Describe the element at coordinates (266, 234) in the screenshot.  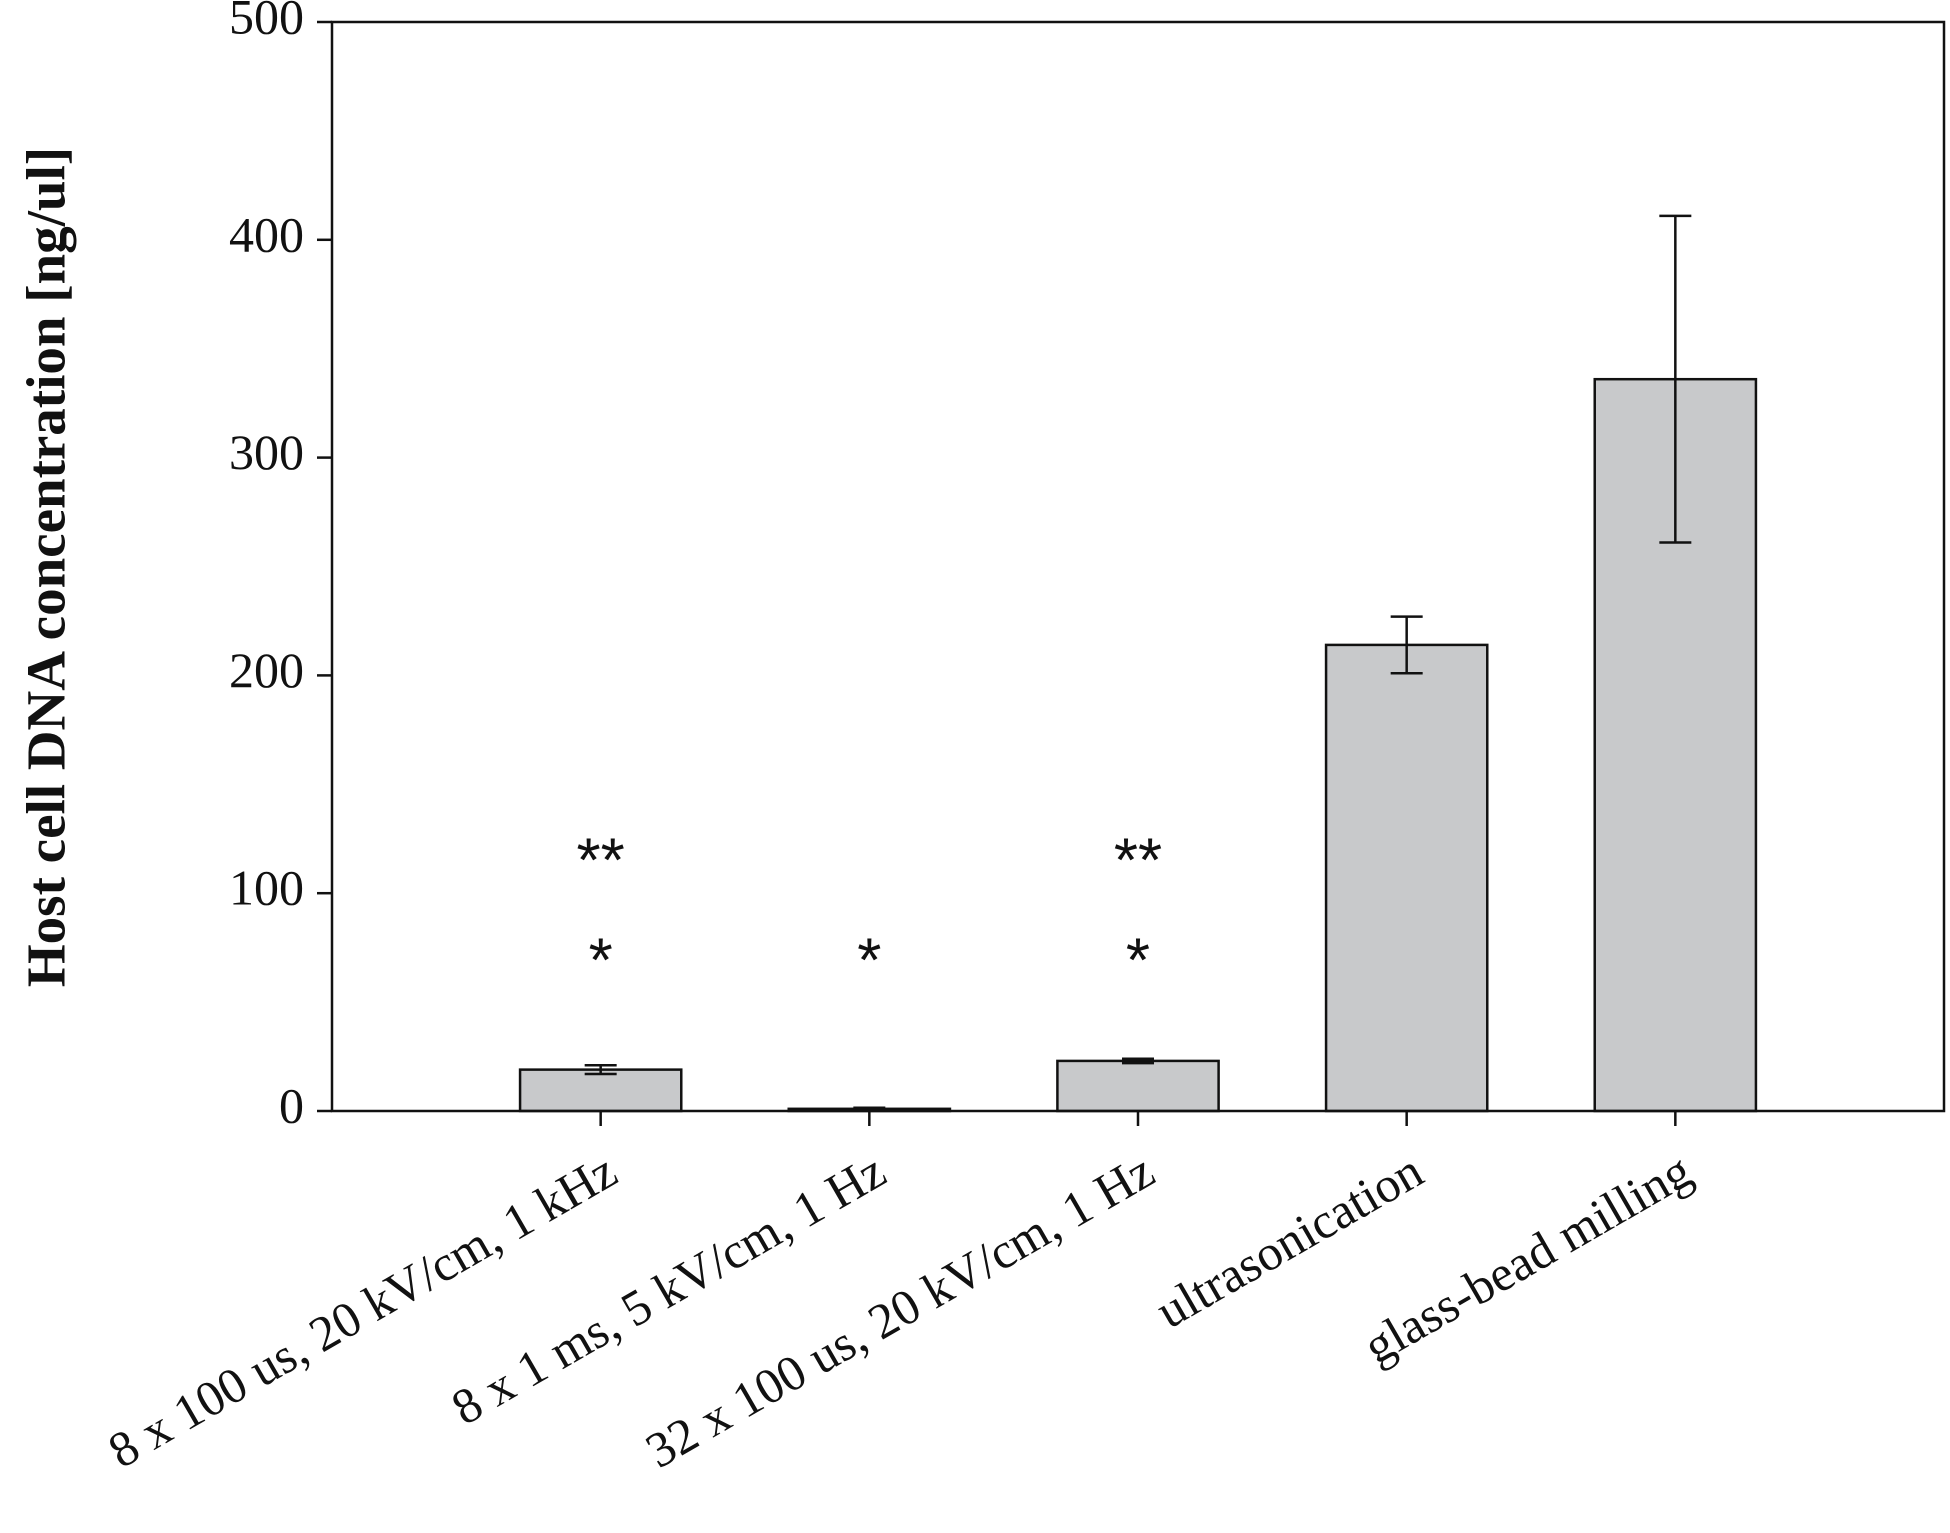
I see `y-tick-label: 400` at that location.